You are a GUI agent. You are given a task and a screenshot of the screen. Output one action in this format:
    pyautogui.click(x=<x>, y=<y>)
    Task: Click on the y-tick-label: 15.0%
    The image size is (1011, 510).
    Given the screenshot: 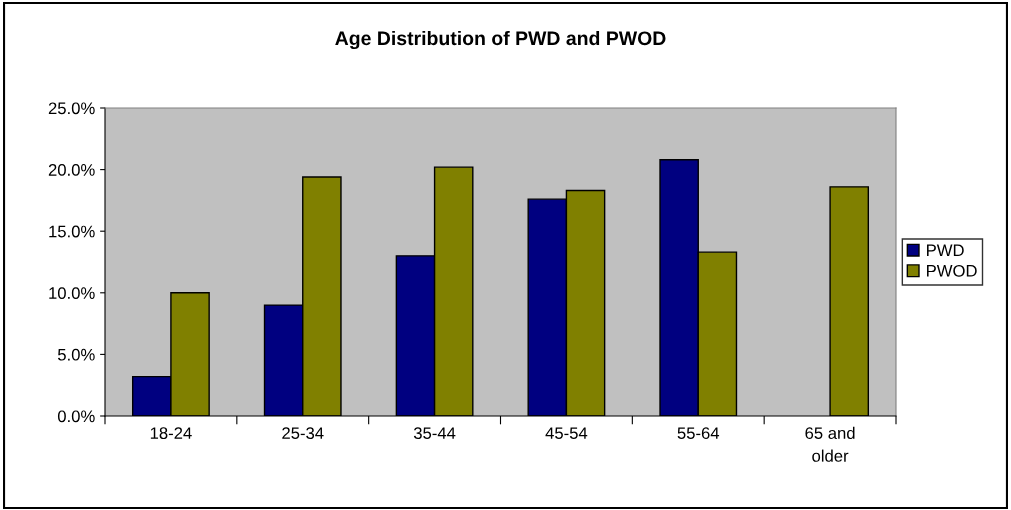 What is the action you would take?
    pyautogui.click(x=72, y=231)
    